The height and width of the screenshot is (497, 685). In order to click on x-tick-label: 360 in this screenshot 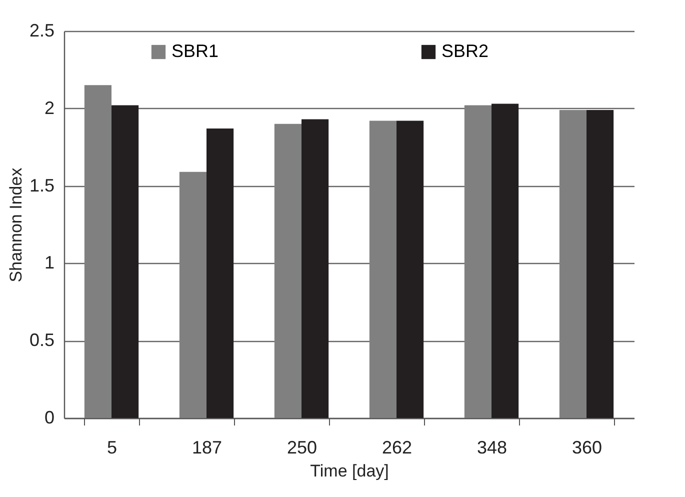, I will do `click(587, 448)`.